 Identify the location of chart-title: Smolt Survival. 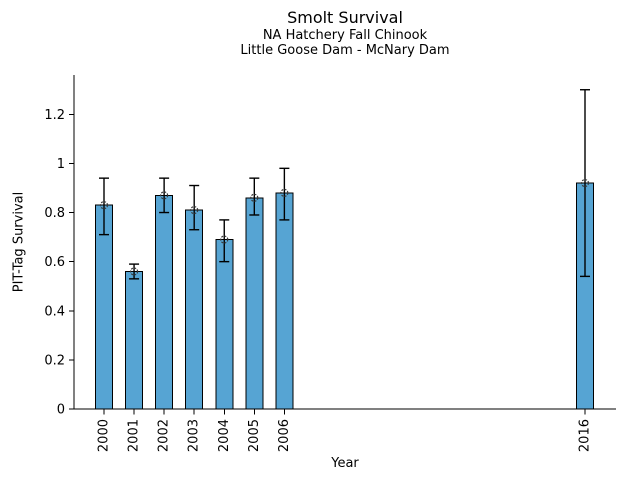
(345, 17).